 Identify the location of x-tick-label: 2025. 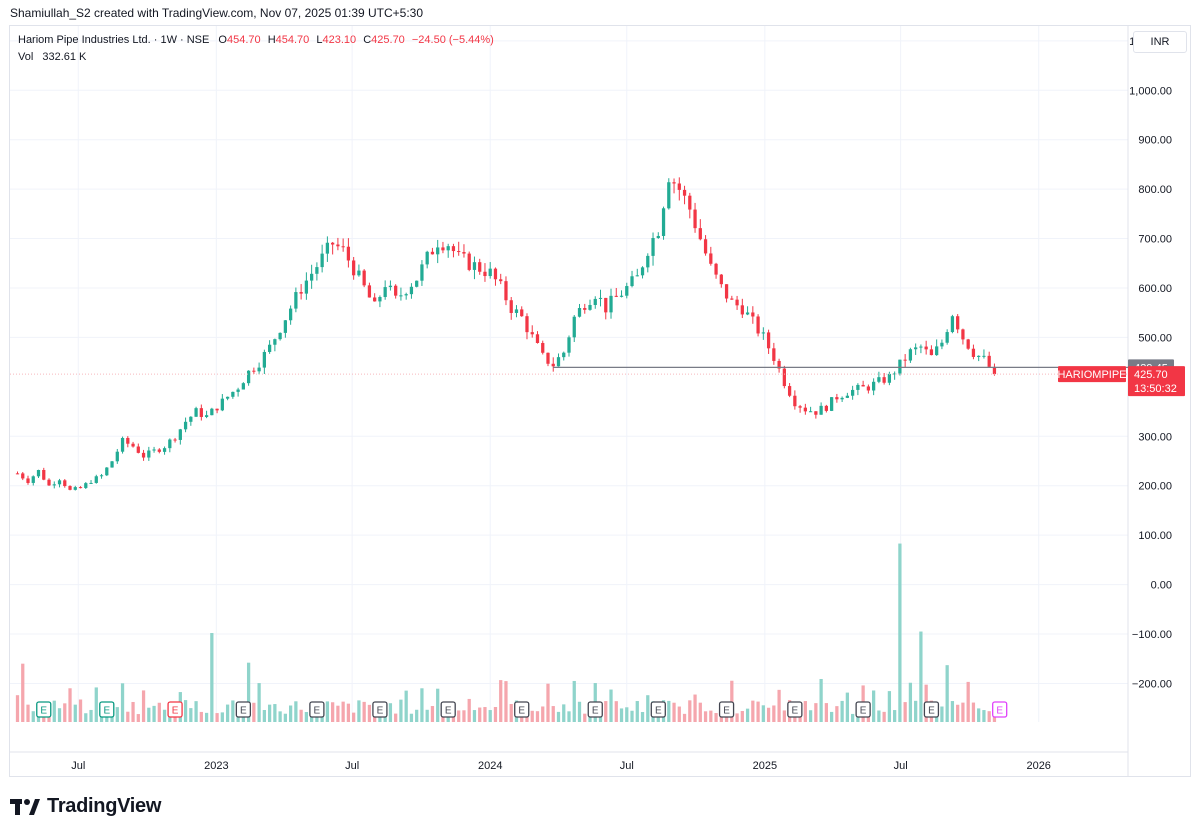
(765, 766).